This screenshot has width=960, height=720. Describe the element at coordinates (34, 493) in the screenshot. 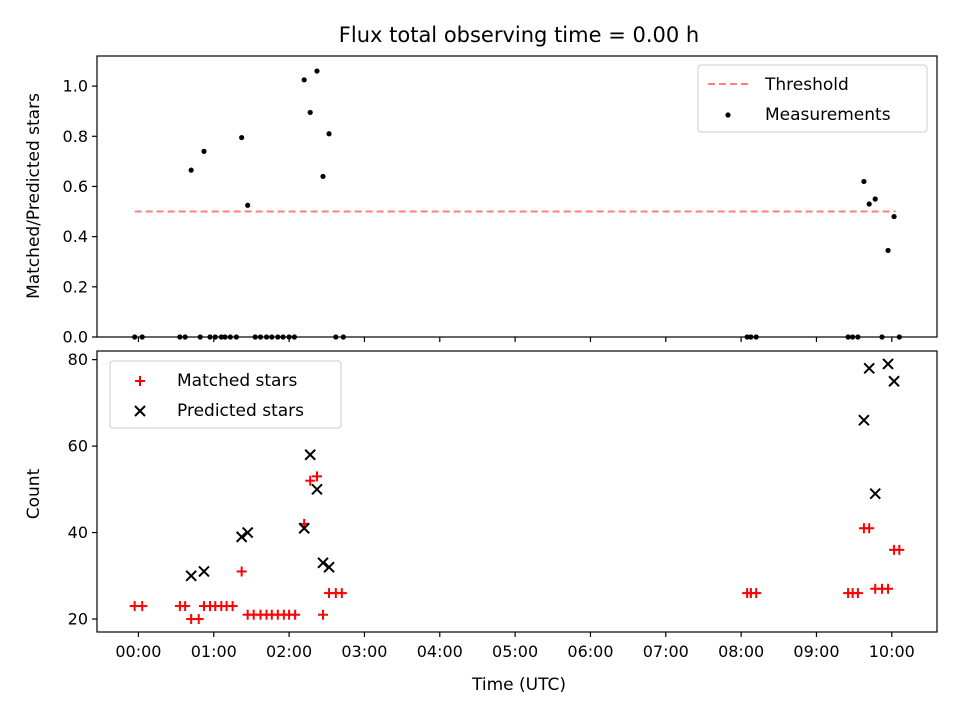

I see `bottom-y-axis-label: Count` at that location.